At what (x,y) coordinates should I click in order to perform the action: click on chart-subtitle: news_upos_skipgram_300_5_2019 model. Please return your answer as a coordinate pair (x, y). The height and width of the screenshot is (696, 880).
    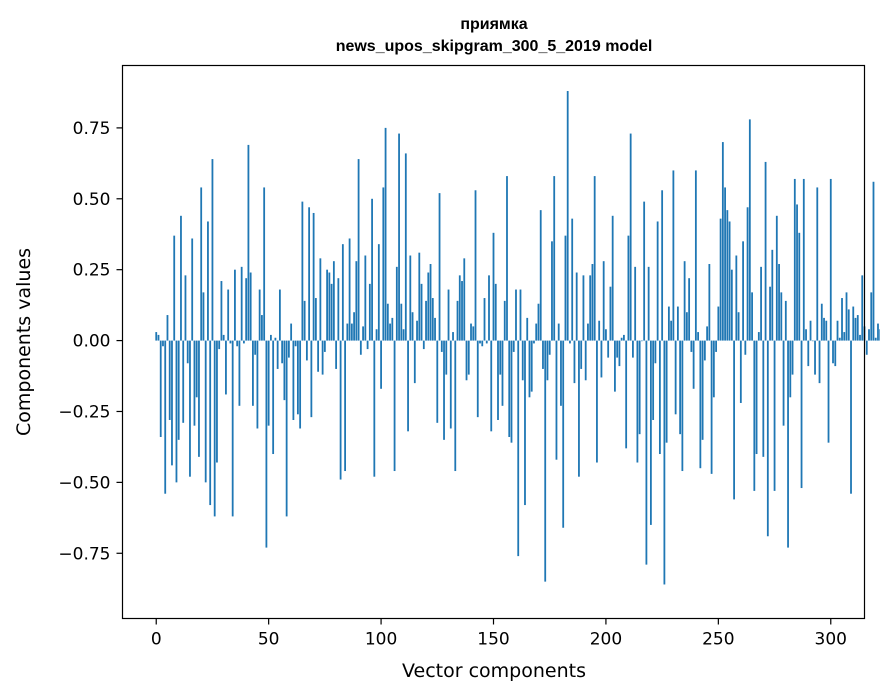
    Looking at the image, I should click on (494, 46).